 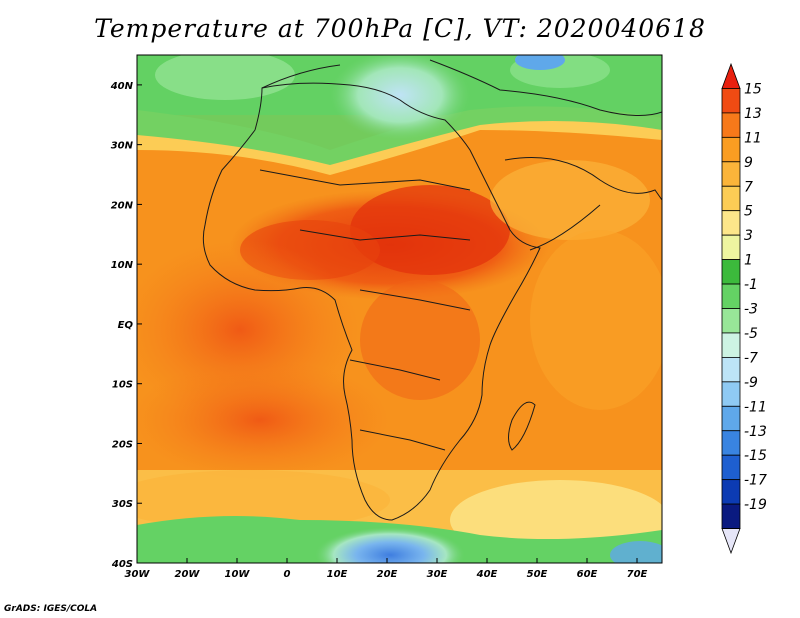 What do you see at coordinates (748, 236) in the screenshot?
I see `colorbar-label: 3` at bounding box center [748, 236].